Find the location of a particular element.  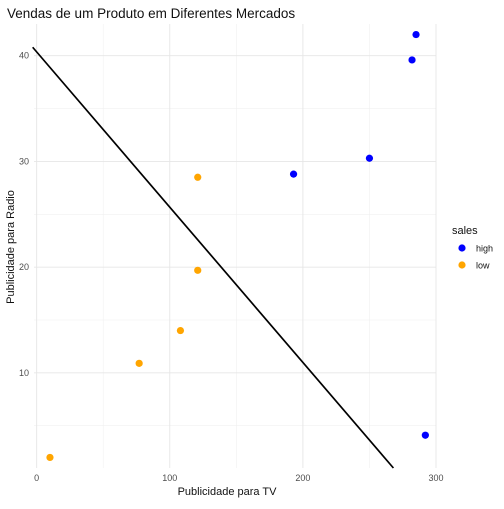

y-tick-label: 40 is located at coordinates (24, 56).